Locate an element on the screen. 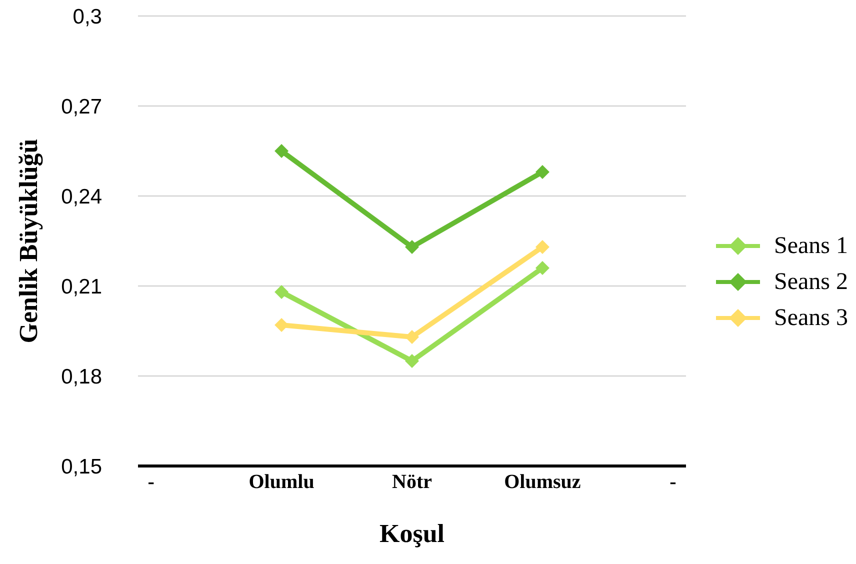 Image resolution: width=856 pixels, height=564 pixels. legend-label: Seans 1 is located at coordinates (811, 246).